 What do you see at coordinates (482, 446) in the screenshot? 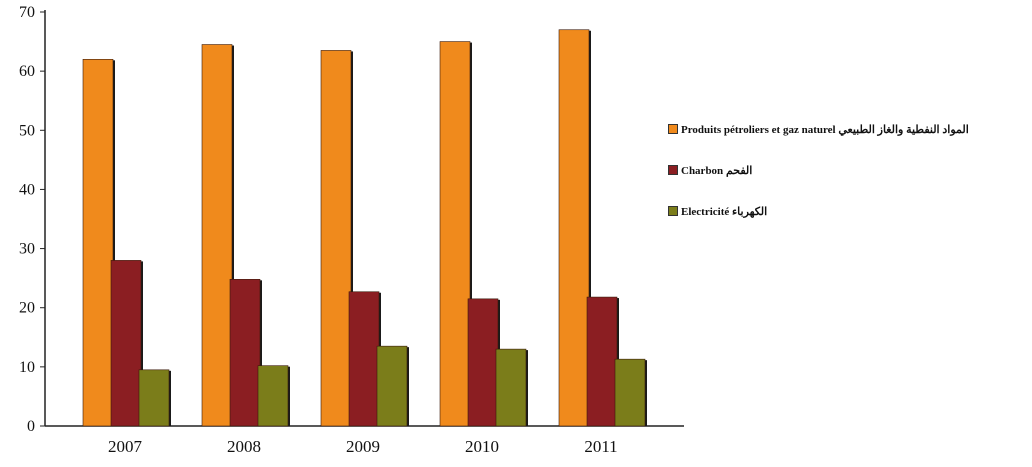
I see `x-tick-label: 2010` at bounding box center [482, 446].